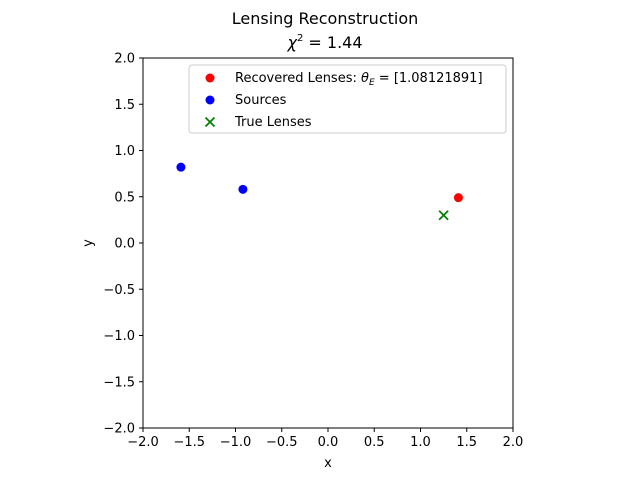 Image resolution: width=640 pixels, height=480 pixels. I want to click on legend-label-recovered-lenses: Recovered Lenses: θE = [1.08121891], so click(359, 79).